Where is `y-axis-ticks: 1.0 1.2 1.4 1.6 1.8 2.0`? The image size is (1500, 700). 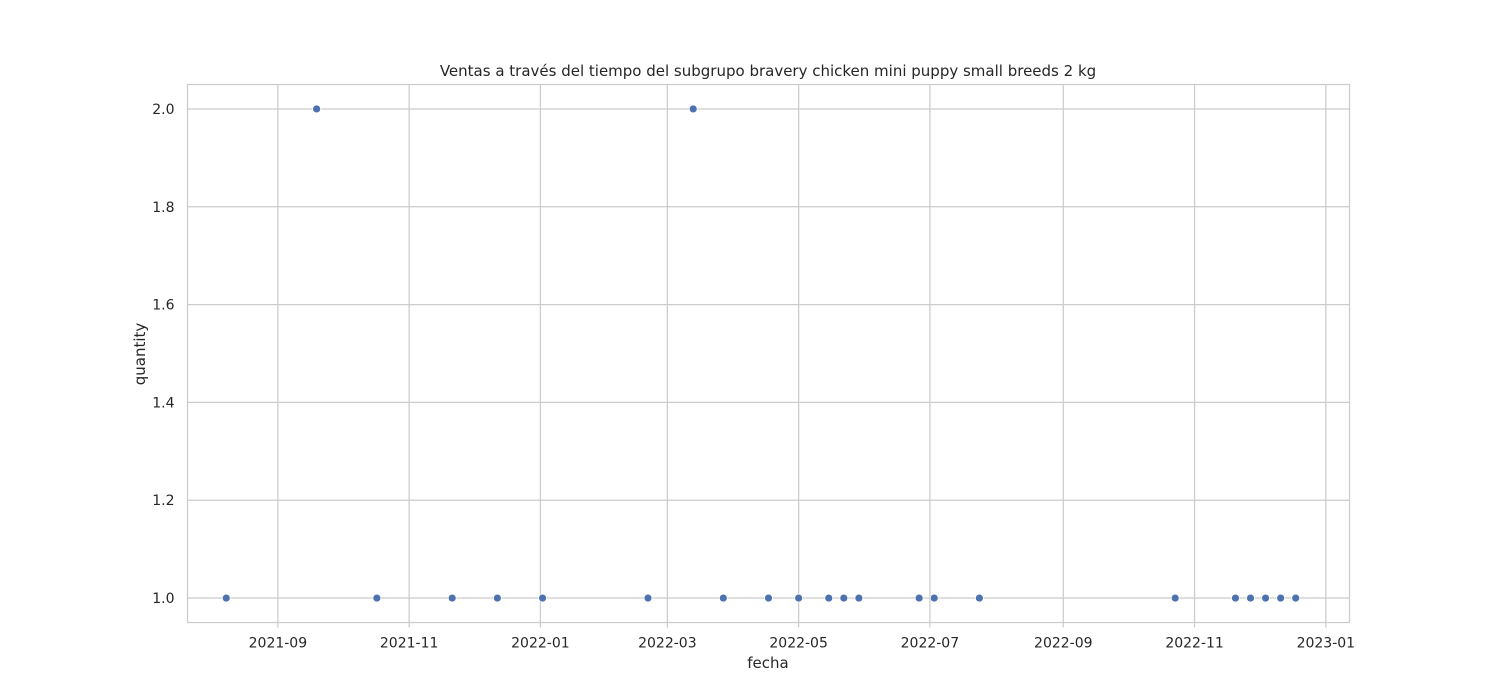 y-axis-ticks: 1.0 1.2 1.4 1.6 1.8 2.0 is located at coordinates (163, 354).